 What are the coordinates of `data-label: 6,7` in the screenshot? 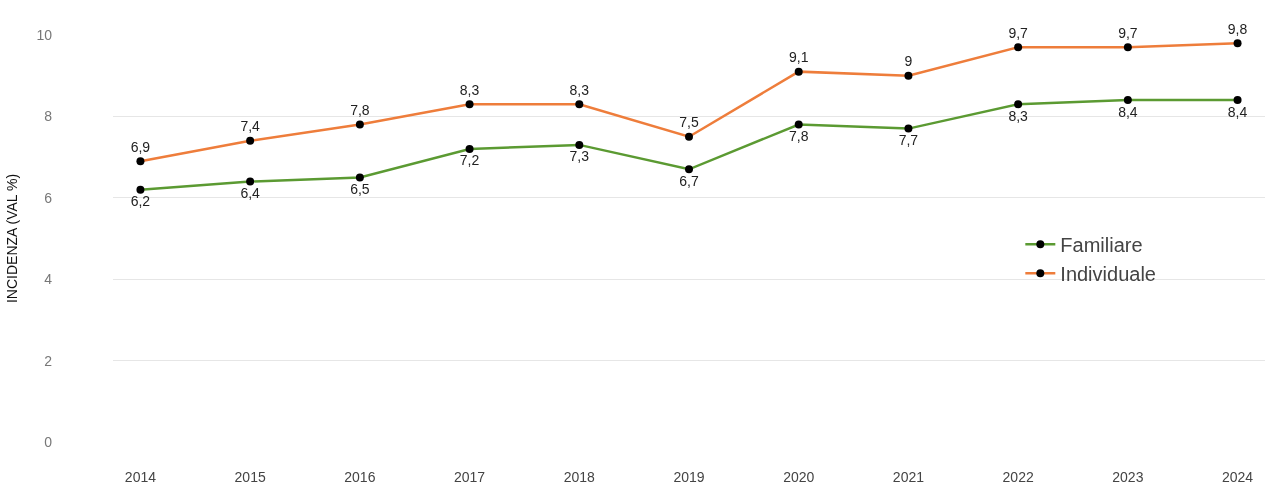 It's located at (689, 180).